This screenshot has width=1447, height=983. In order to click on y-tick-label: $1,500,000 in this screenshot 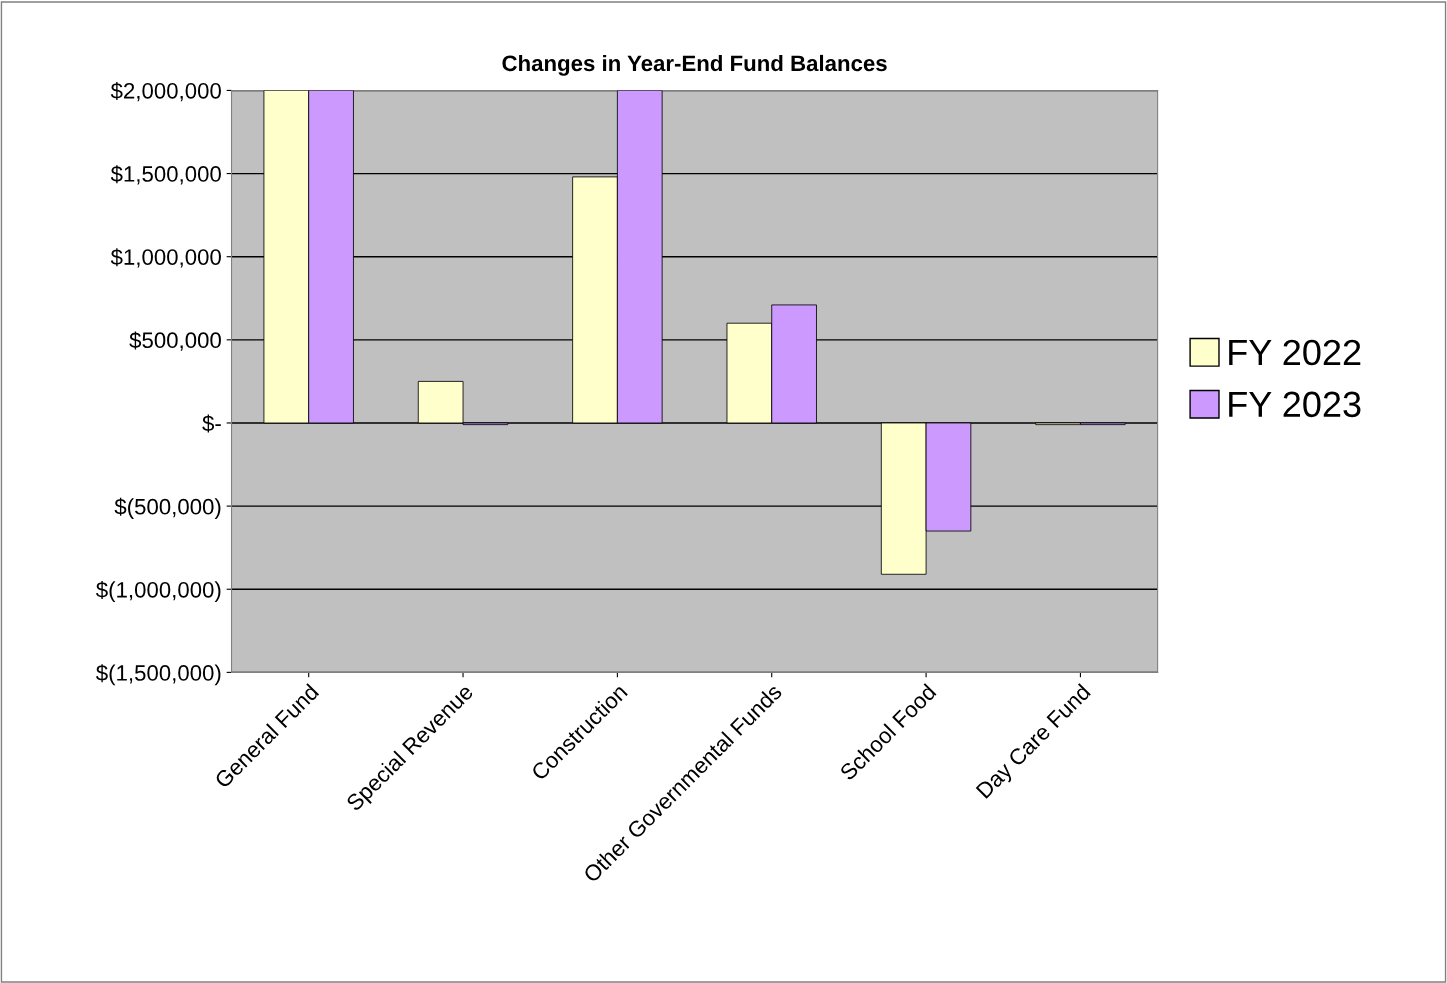, I will do `click(165, 175)`.